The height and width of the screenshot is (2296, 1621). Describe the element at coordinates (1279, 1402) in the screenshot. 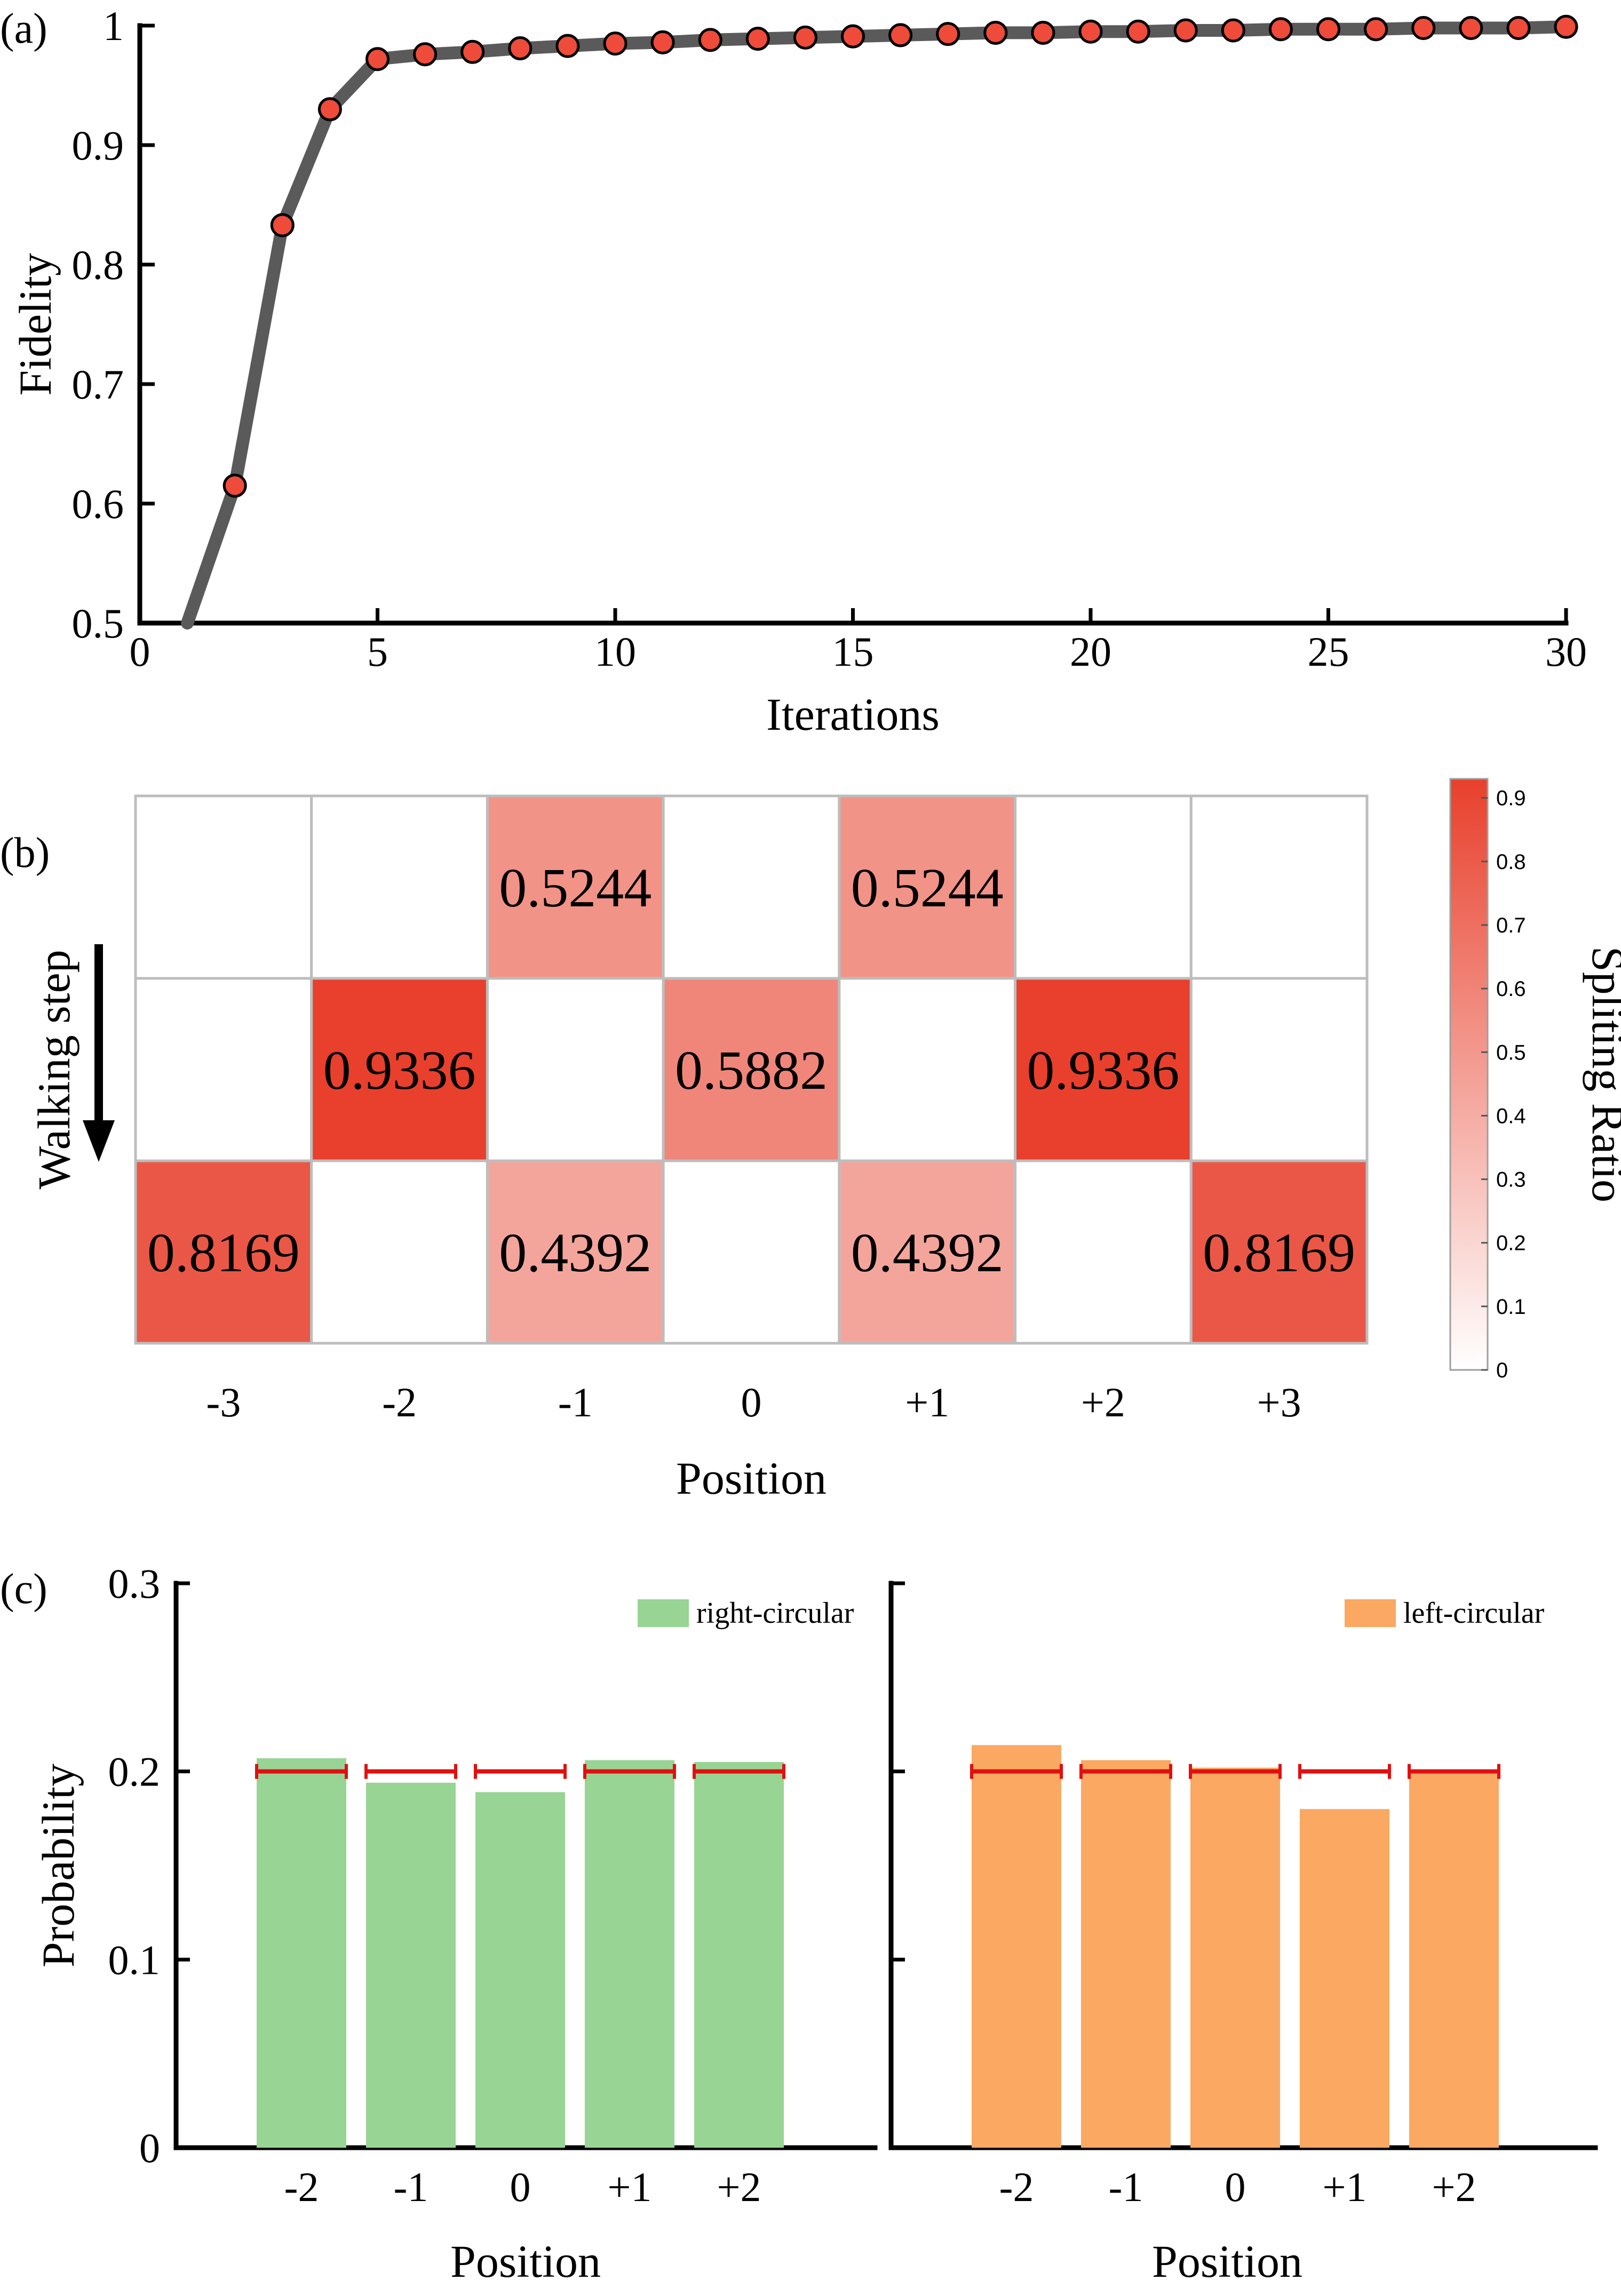

I see `position-tick-label: +3` at that location.